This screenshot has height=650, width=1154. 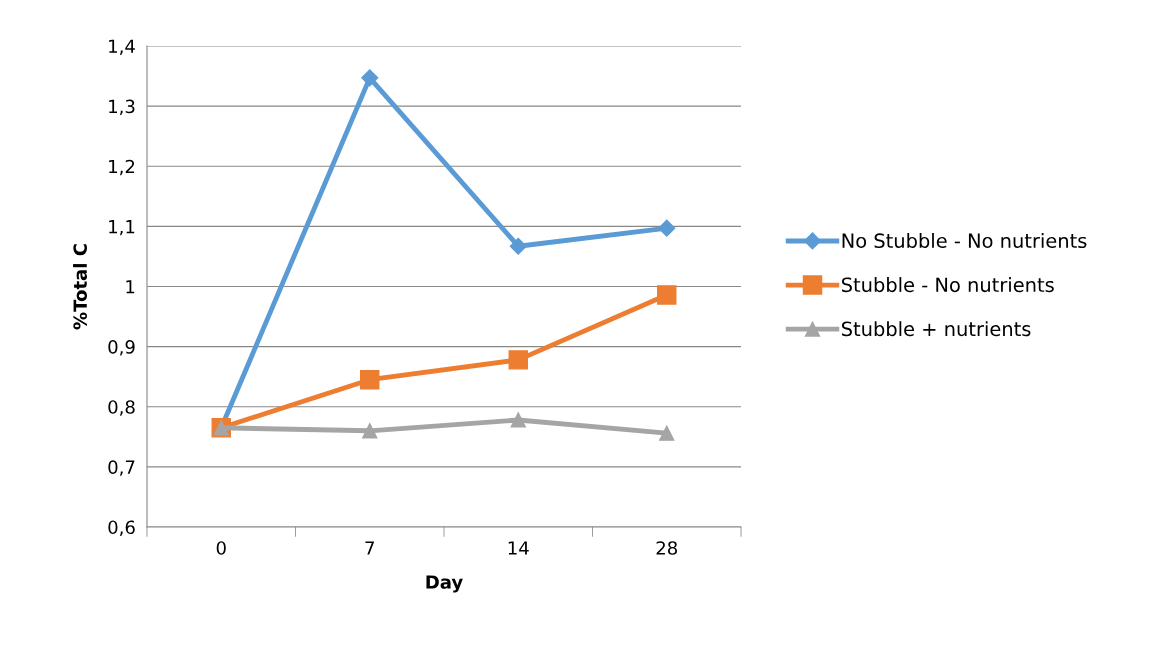 I want to click on legend-label: Stubble - No nutrients, so click(x=947, y=285).